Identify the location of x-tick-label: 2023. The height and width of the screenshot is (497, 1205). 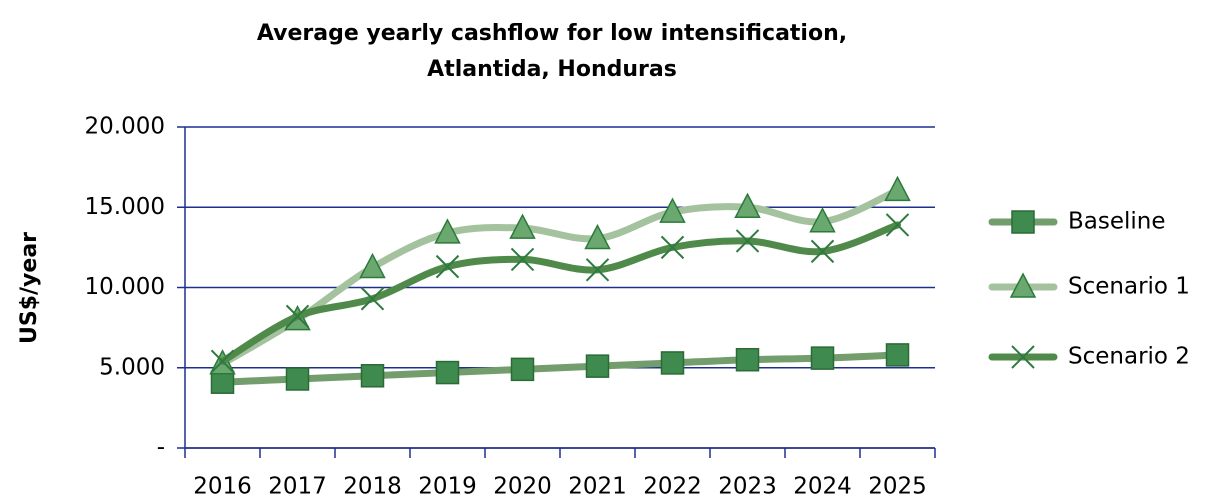
(747, 485).